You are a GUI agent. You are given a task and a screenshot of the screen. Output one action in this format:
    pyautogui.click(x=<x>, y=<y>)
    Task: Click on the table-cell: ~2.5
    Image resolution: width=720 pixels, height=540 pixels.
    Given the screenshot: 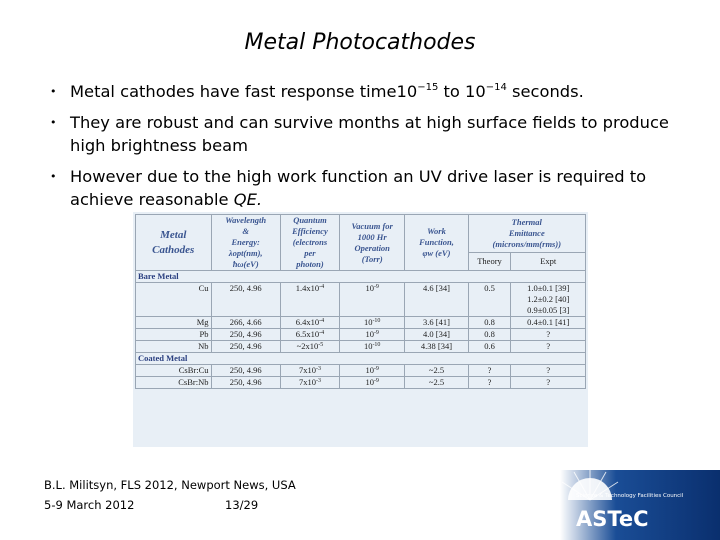 What is the action you would take?
    pyautogui.click(x=436, y=370)
    